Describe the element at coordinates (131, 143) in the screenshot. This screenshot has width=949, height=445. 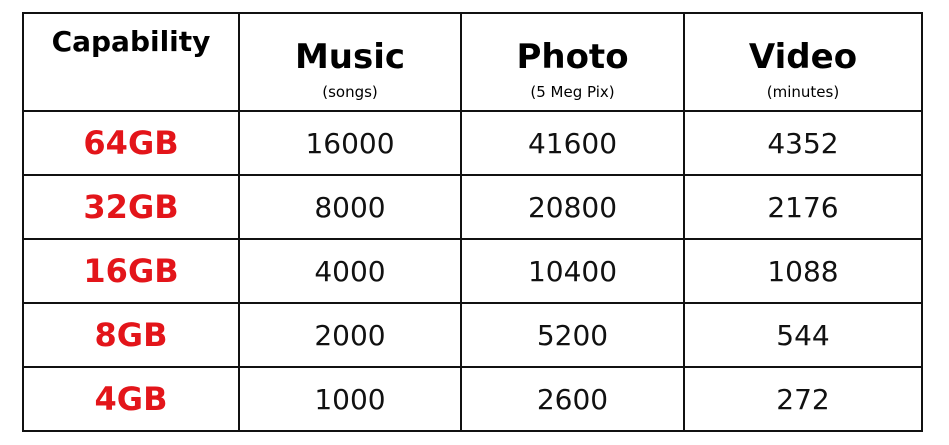
I see `capacity-label: 64GB` at that location.